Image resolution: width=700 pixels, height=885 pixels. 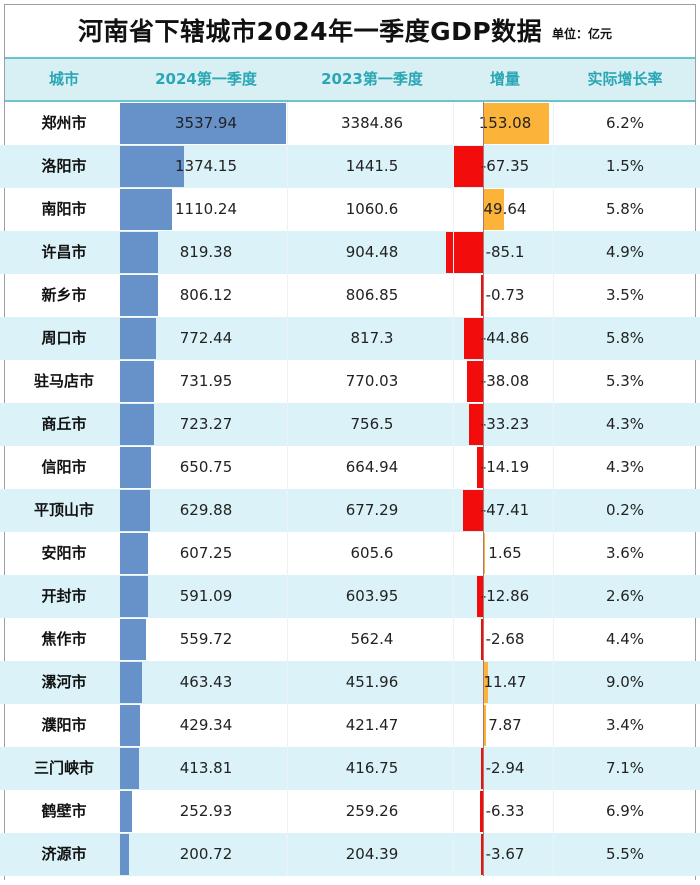 I want to click on city-cell: 鹤壁市, so click(x=64, y=811).